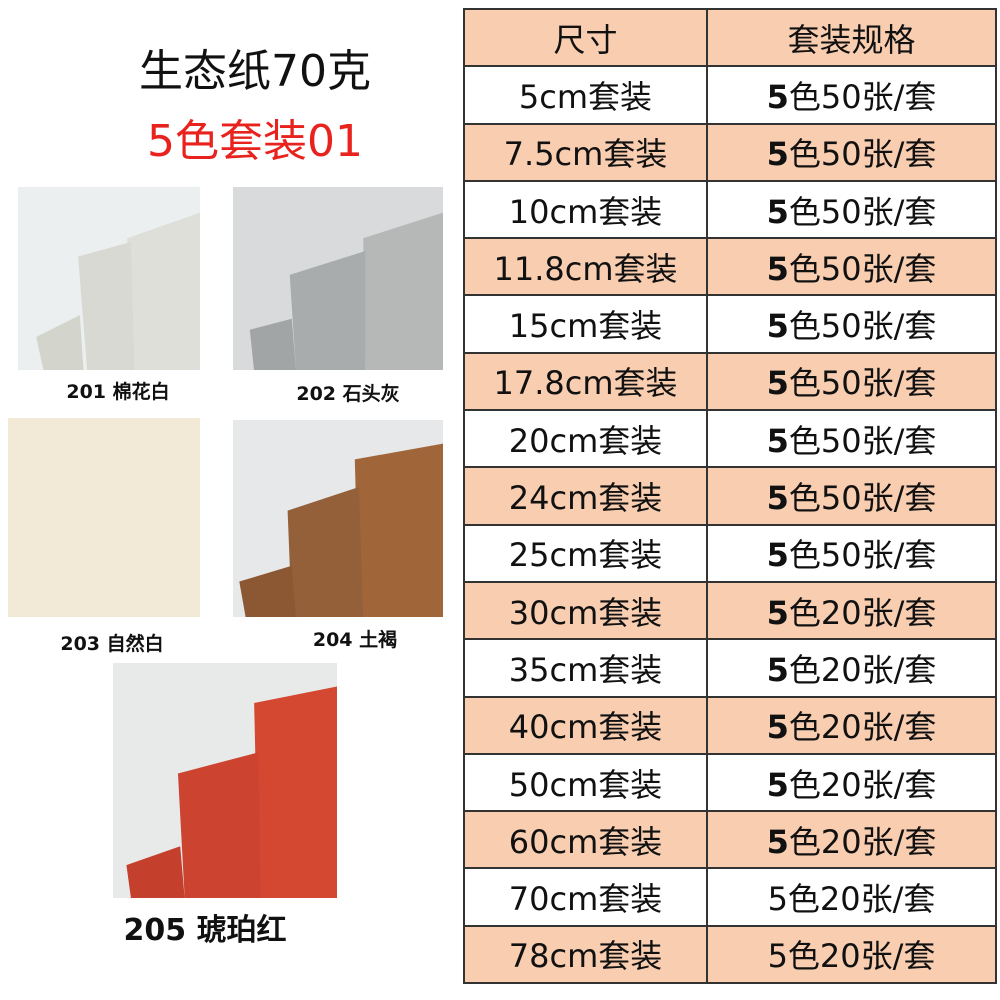  What do you see at coordinates (585, 553) in the screenshot?
I see `size-cell: 25cm套装` at bounding box center [585, 553].